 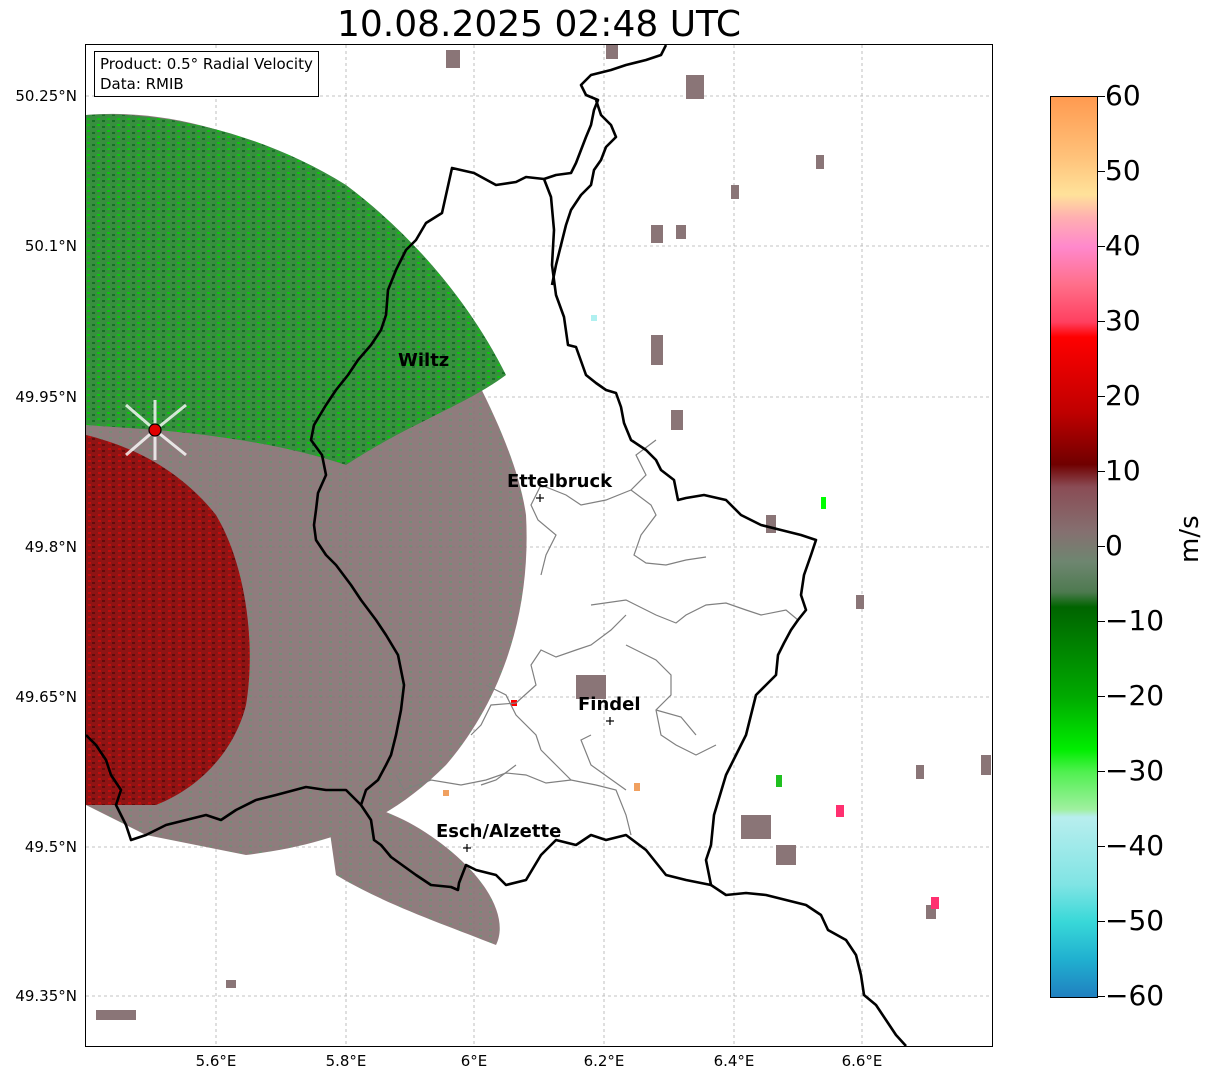 What do you see at coordinates (142, 84) in the screenshot?
I see `data-source-label: Data: RMIB` at bounding box center [142, 84].